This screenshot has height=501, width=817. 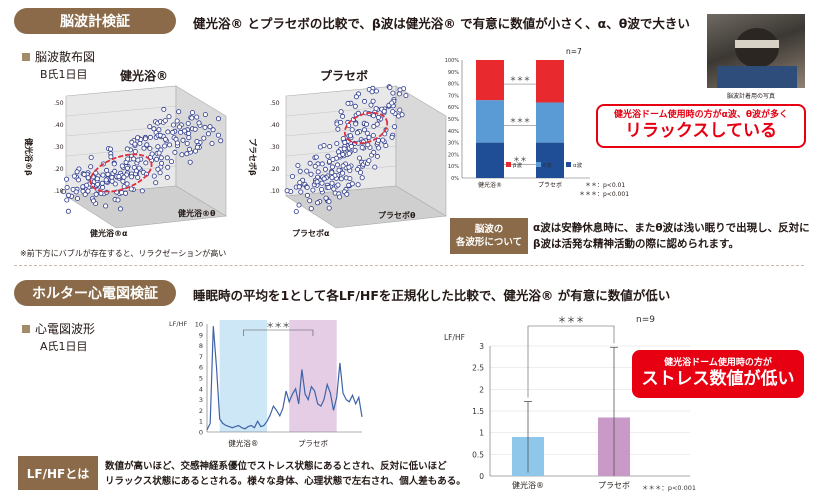 I want to click on chart3-category-label: 健光浴®, so click(x=528, y=485).